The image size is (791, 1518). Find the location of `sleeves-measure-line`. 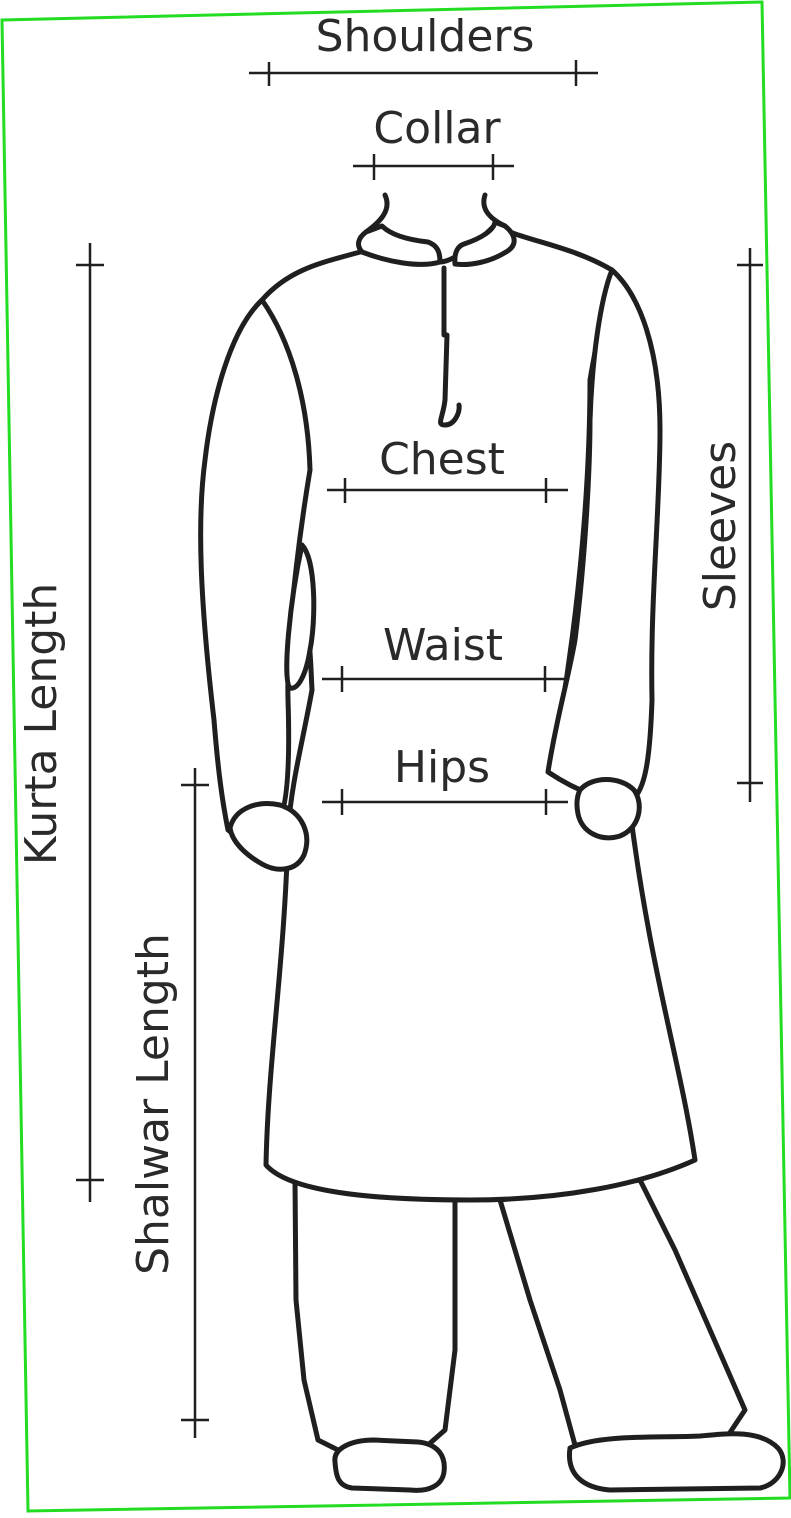

sleeves-measure-line is located at coordinates (750, 525).